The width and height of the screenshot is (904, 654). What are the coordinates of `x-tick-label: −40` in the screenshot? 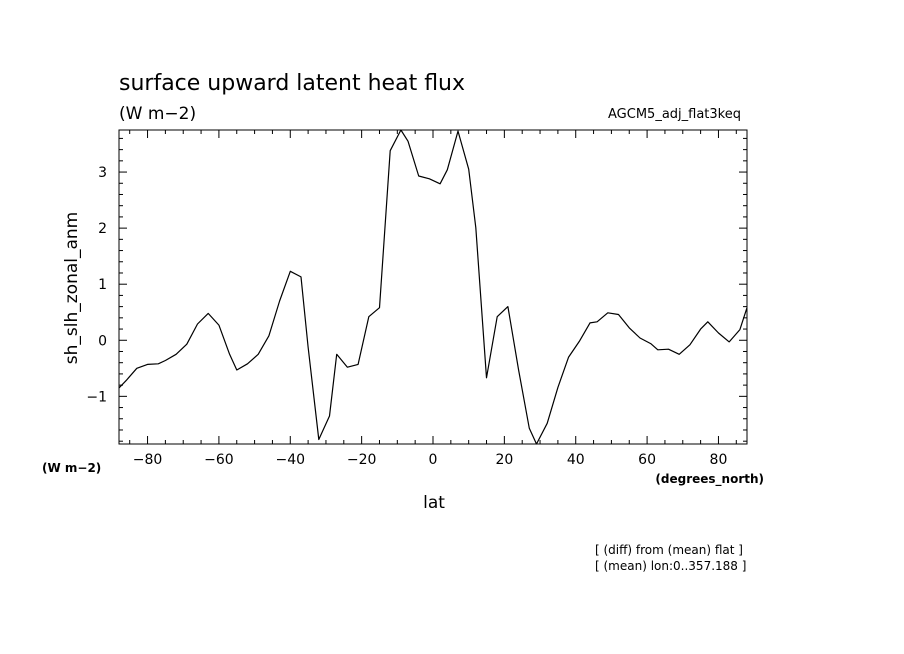 It's located at (290, 460).